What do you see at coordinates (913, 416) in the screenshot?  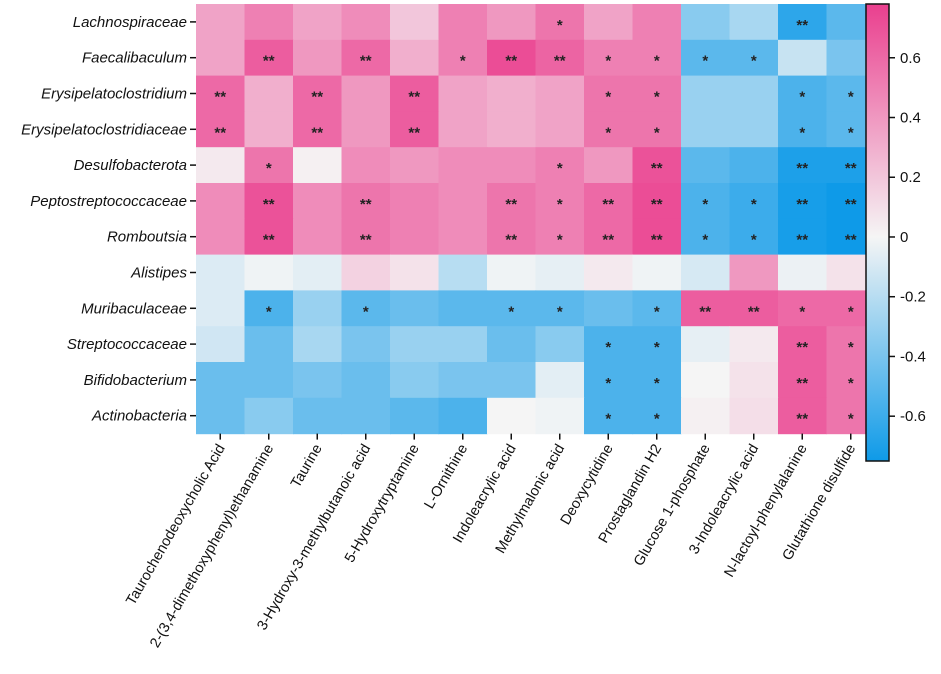 I see `colorbar-tick-label: -0.6` at bounding box center [913, 416].